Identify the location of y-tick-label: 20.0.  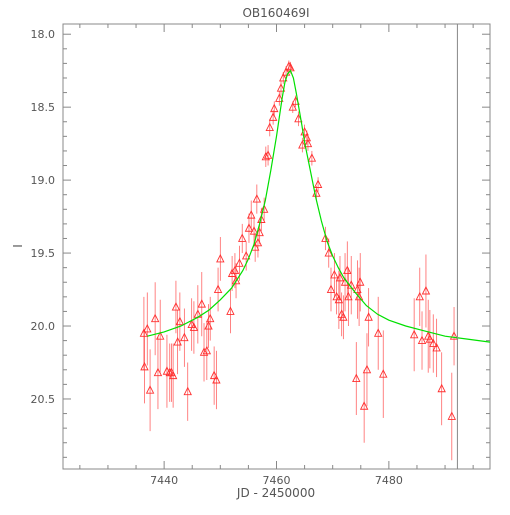
(43, 326).